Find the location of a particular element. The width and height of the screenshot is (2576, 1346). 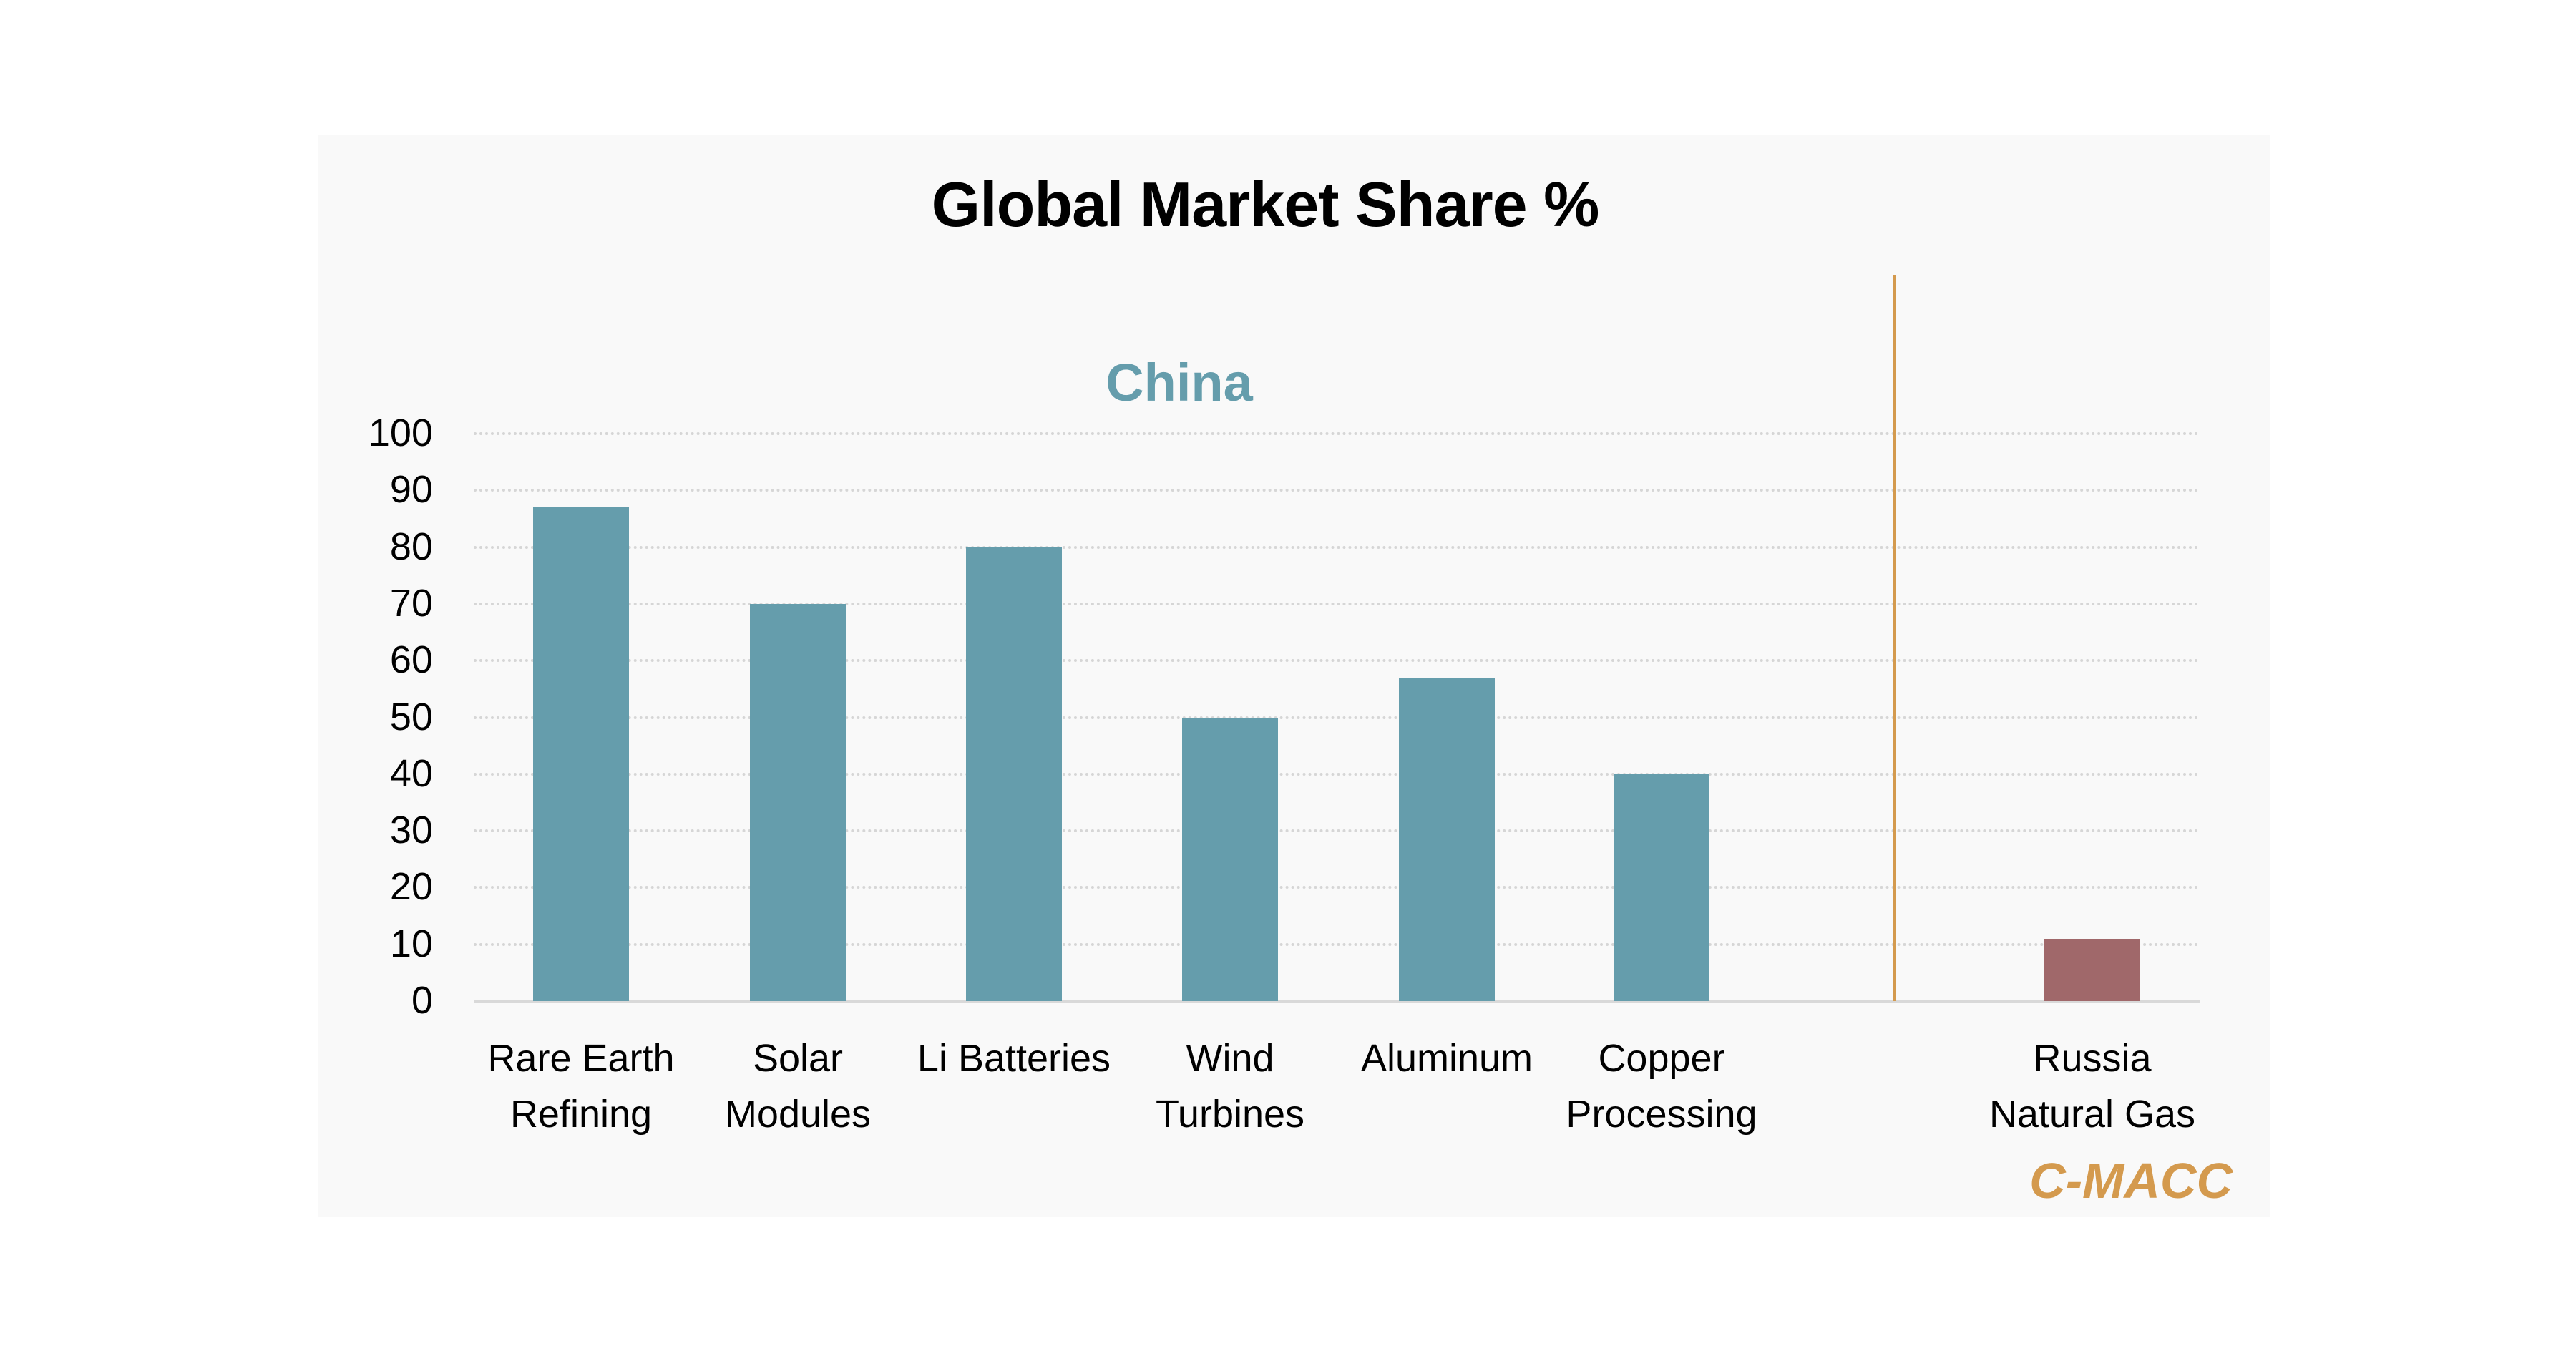

x-tick-label: Aluminum is located at coordinates (1447, 1058).